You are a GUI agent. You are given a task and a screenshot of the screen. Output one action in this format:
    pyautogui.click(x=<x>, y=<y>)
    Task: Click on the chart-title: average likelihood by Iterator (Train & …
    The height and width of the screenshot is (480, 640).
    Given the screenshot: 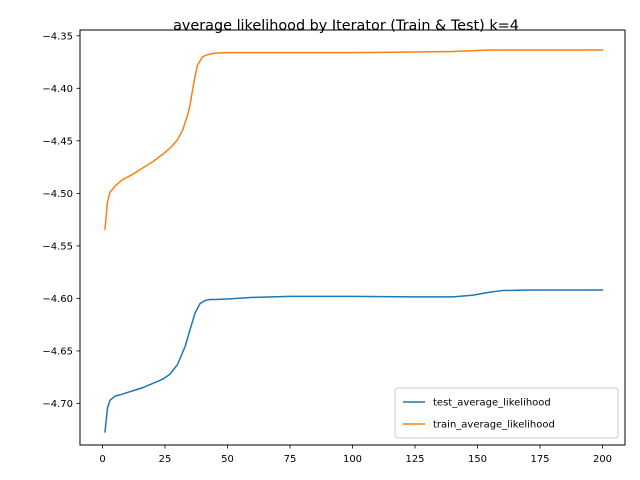 What is the action you would take?
    pyautogui.click(x=346, y=26)
    